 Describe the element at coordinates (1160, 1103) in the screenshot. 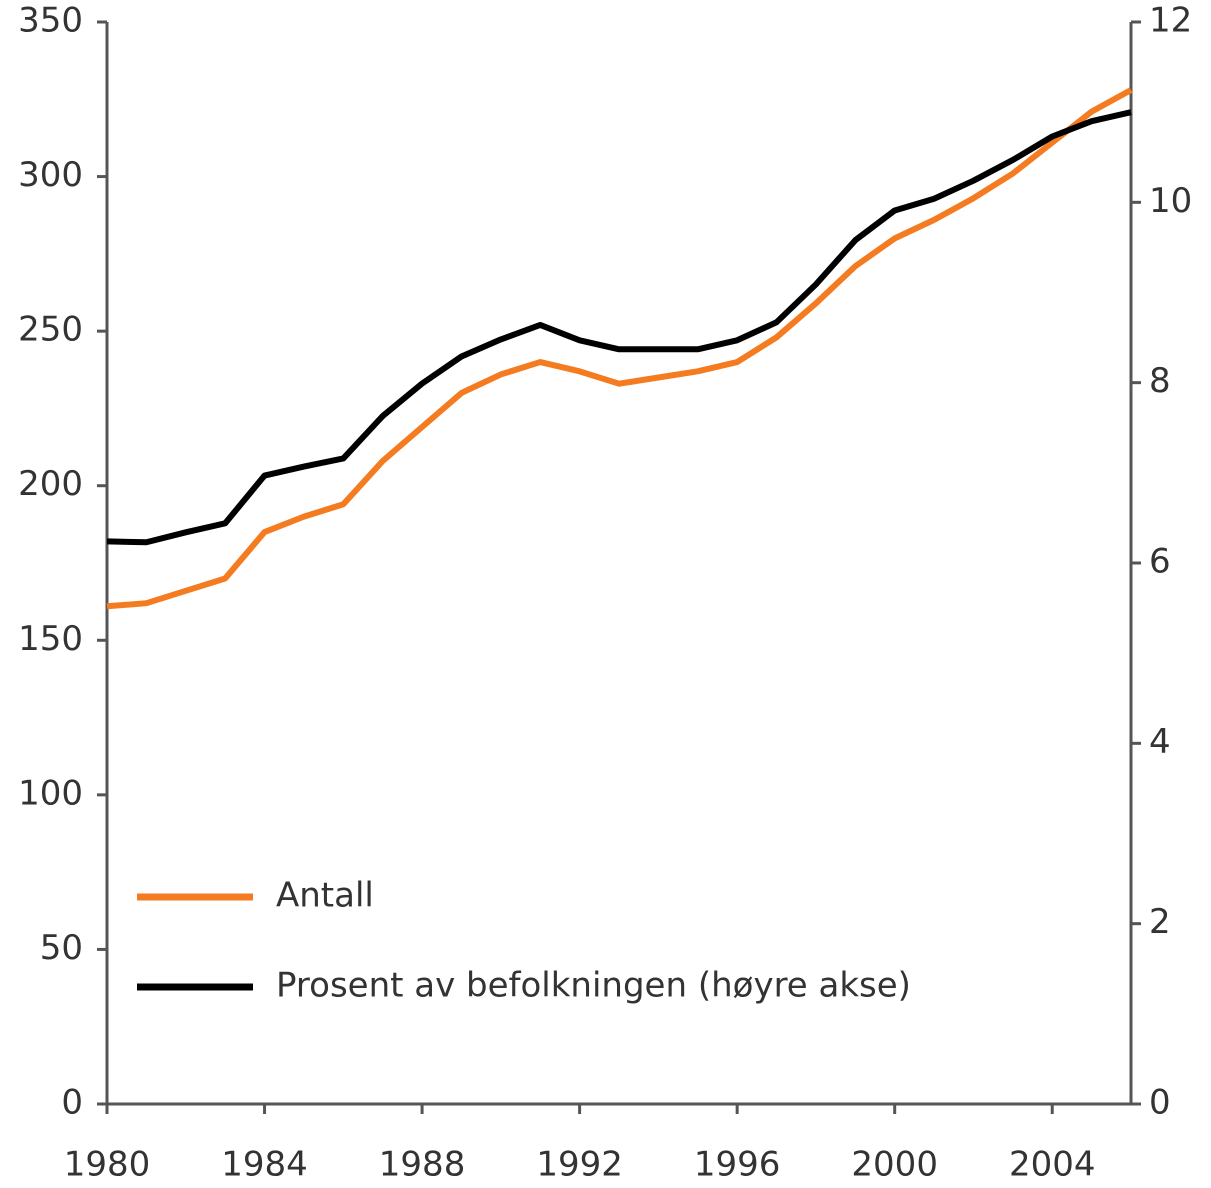

I see `y2-tick-label: 0` at that location.